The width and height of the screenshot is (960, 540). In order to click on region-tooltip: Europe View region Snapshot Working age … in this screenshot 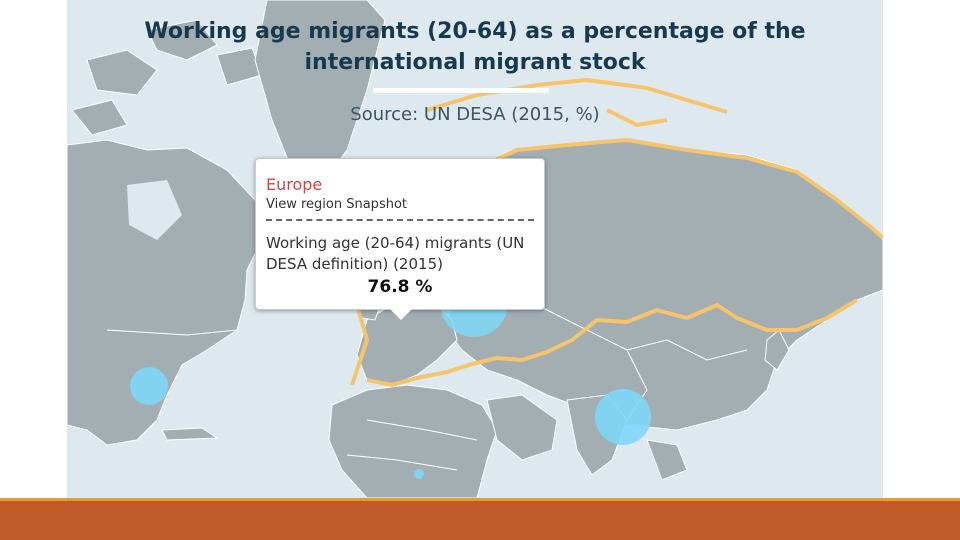, I will do `click(400, 239)`.